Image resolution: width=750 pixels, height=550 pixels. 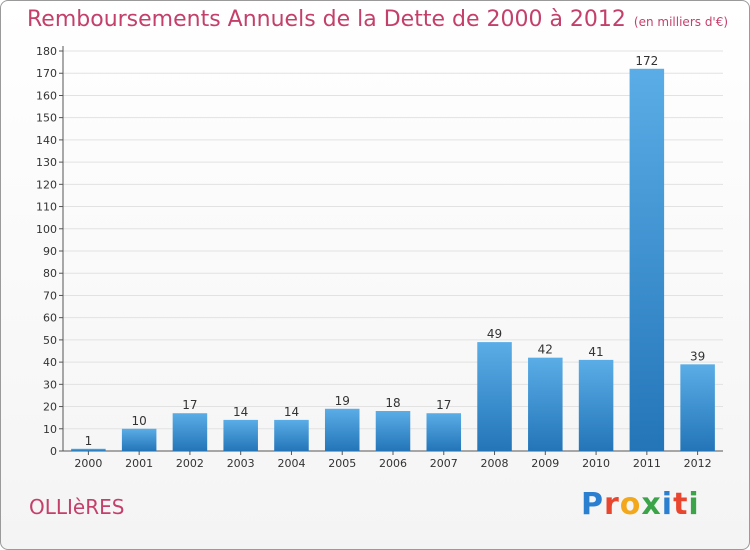 I want to click on bar-2009, so click(x=545, y=404).